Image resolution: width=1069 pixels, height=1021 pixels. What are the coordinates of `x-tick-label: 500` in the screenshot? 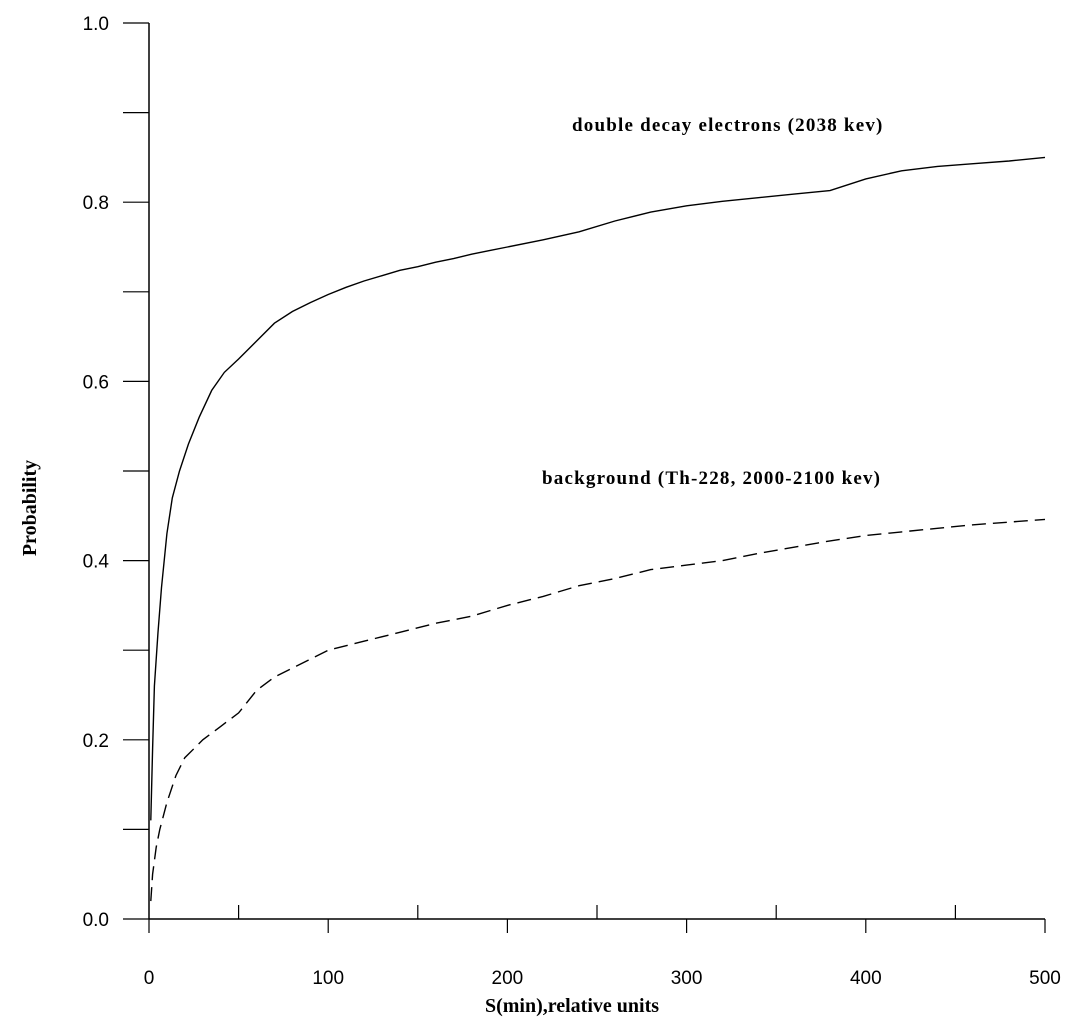 It's located at (1045, 978).